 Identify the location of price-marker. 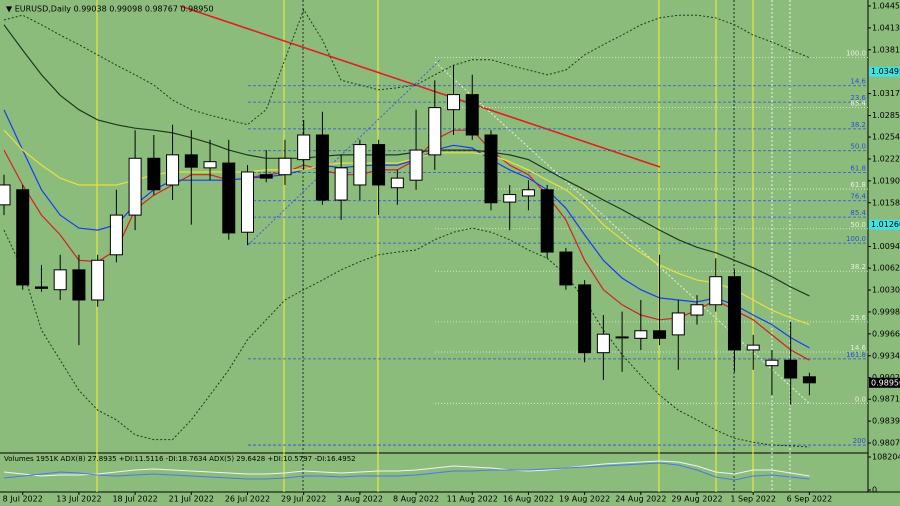
(884, 224).